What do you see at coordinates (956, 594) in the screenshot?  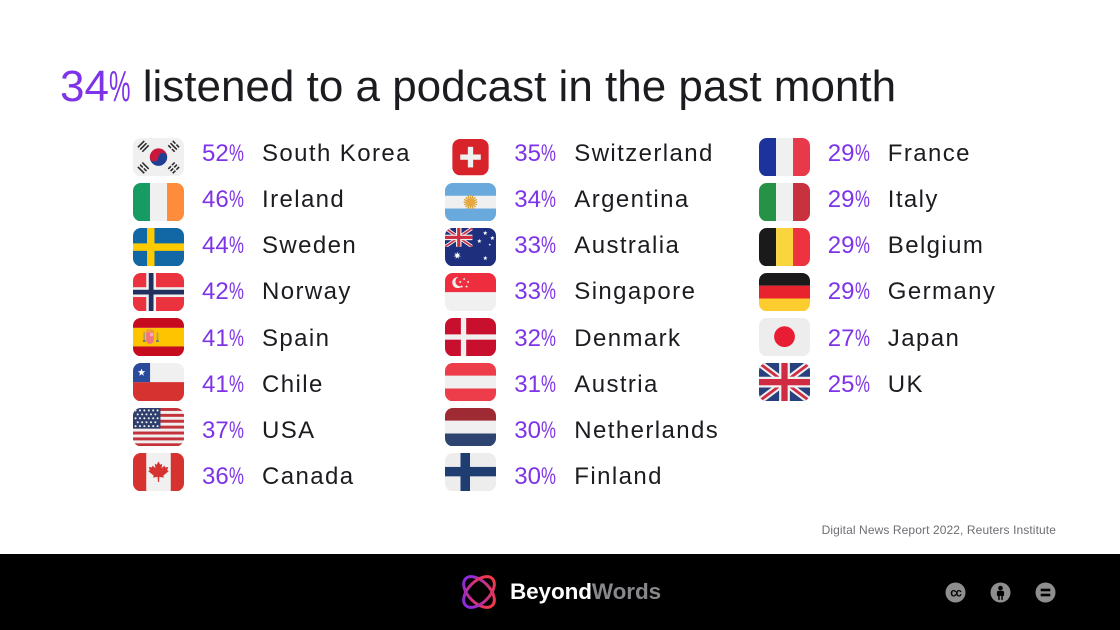 I see `svg-text: cc` at bounding box center [956, 594].